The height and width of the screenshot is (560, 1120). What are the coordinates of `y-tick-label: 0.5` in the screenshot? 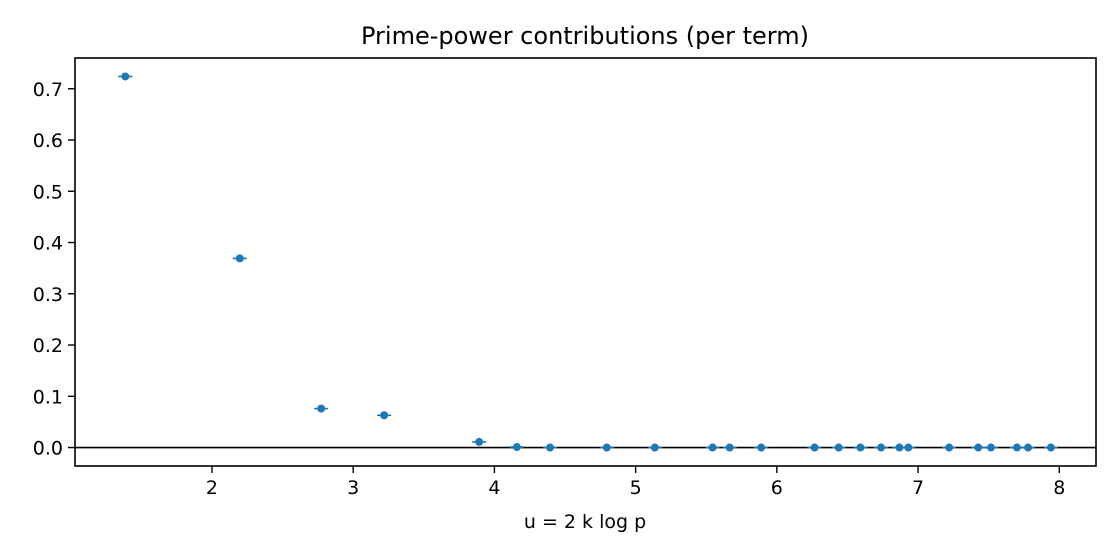 It's located at (48, 192).